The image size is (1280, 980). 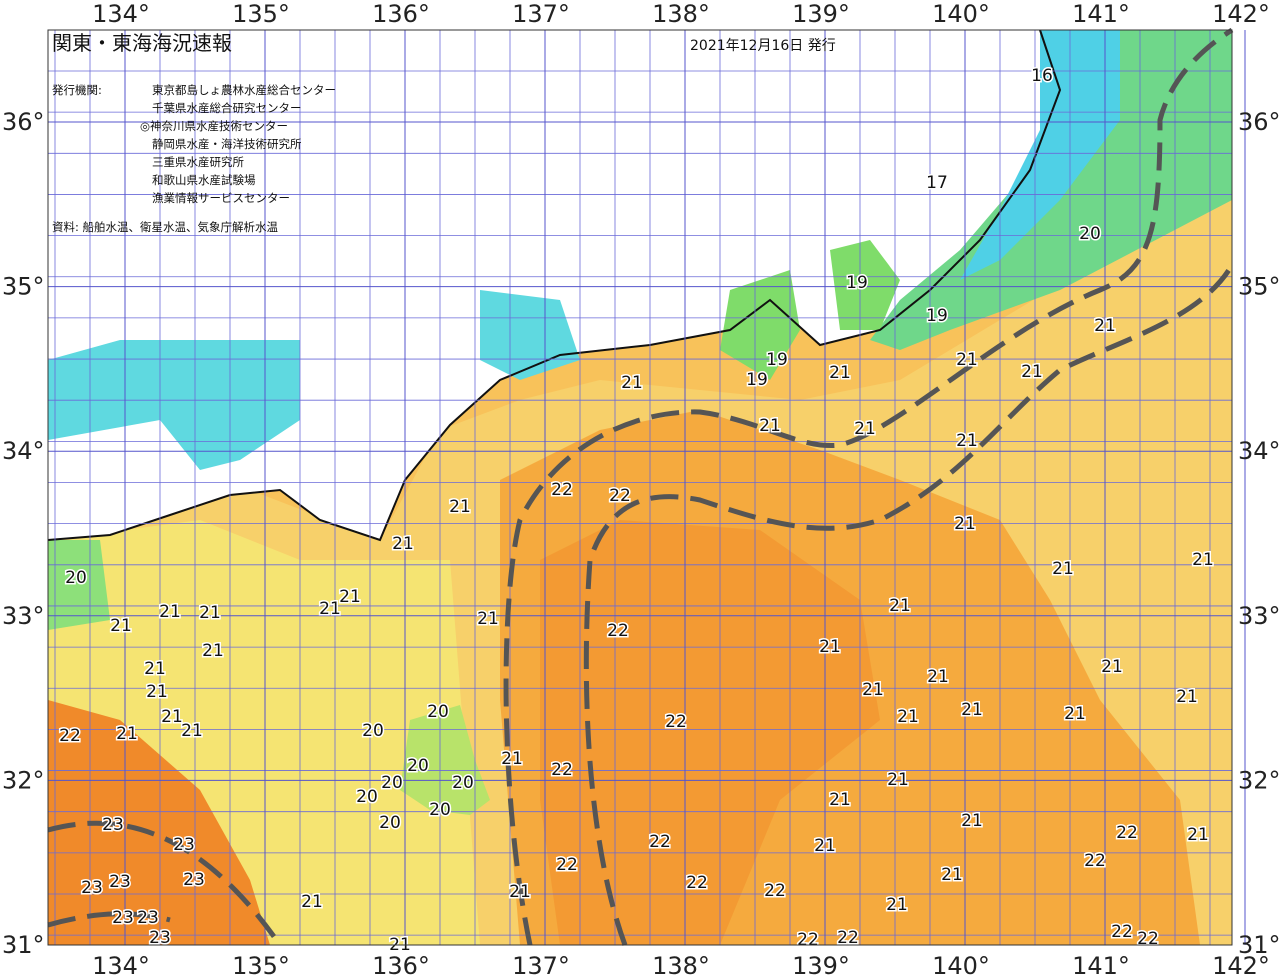 I want to click on lat-label-right: 32°, so click(x=1259, y=780).